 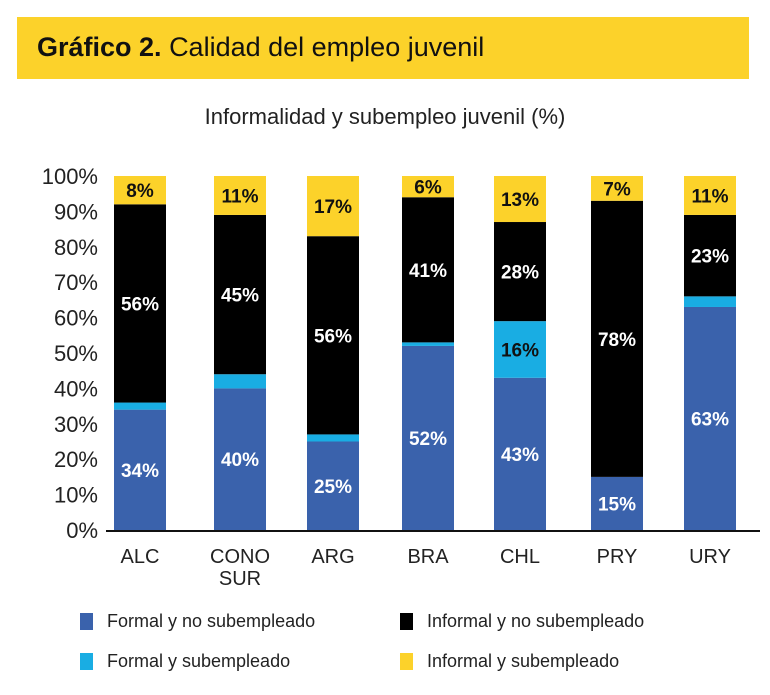 I want to click on data-label: 16%, so click(x=520, y=350).